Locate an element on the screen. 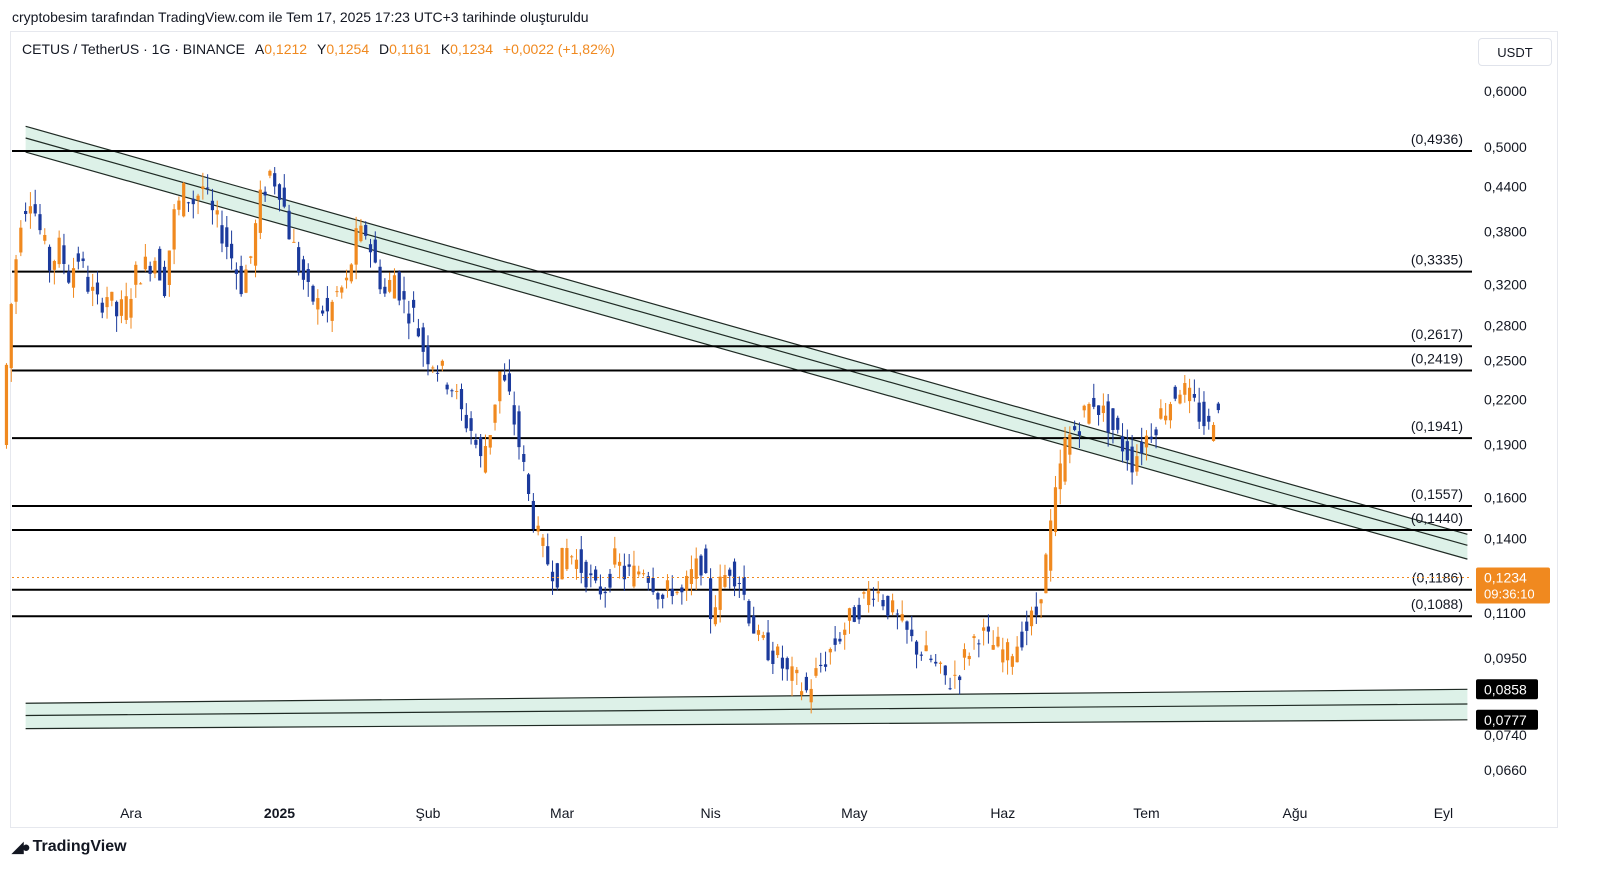 This screenshot has width=1600, height=887. level-label: (0,1941) is located at coordinates (1437, 426).